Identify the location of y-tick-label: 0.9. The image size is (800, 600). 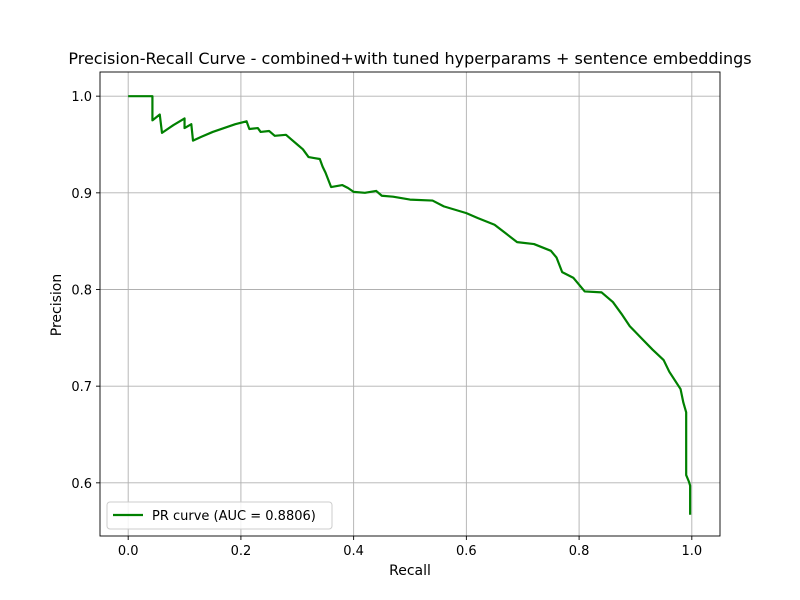
(81, 194).